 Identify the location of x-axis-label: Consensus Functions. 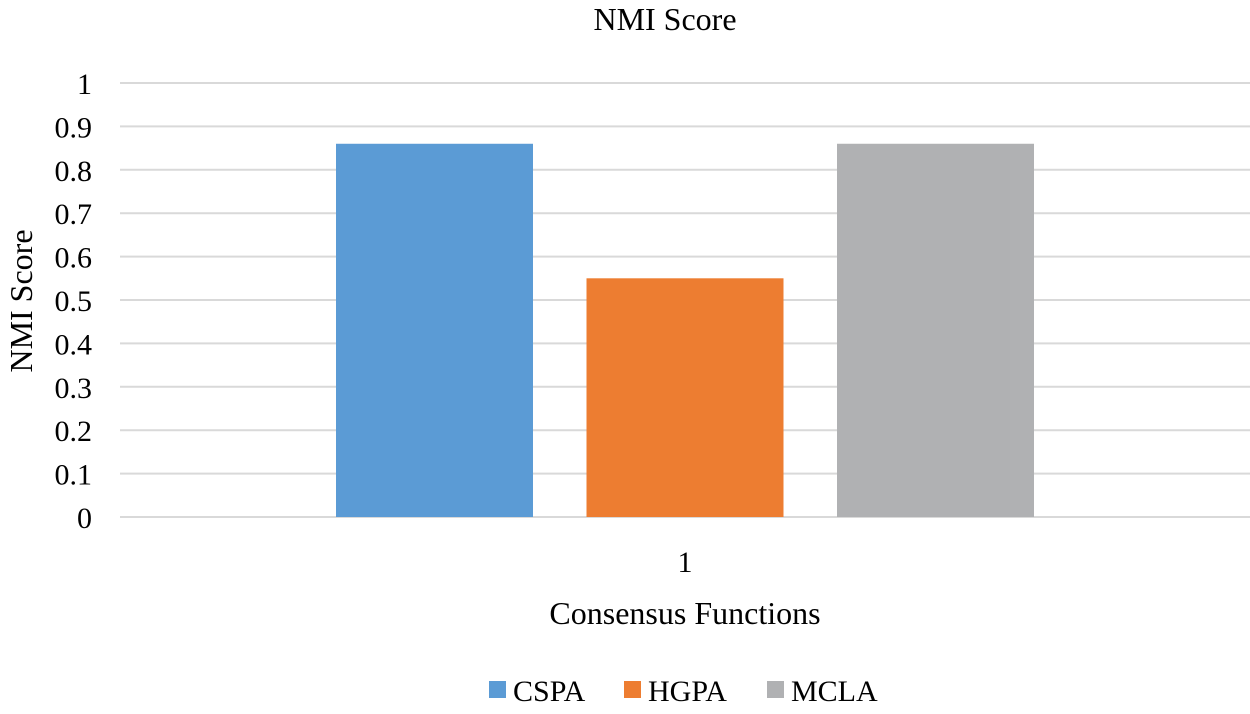
(684, 613).